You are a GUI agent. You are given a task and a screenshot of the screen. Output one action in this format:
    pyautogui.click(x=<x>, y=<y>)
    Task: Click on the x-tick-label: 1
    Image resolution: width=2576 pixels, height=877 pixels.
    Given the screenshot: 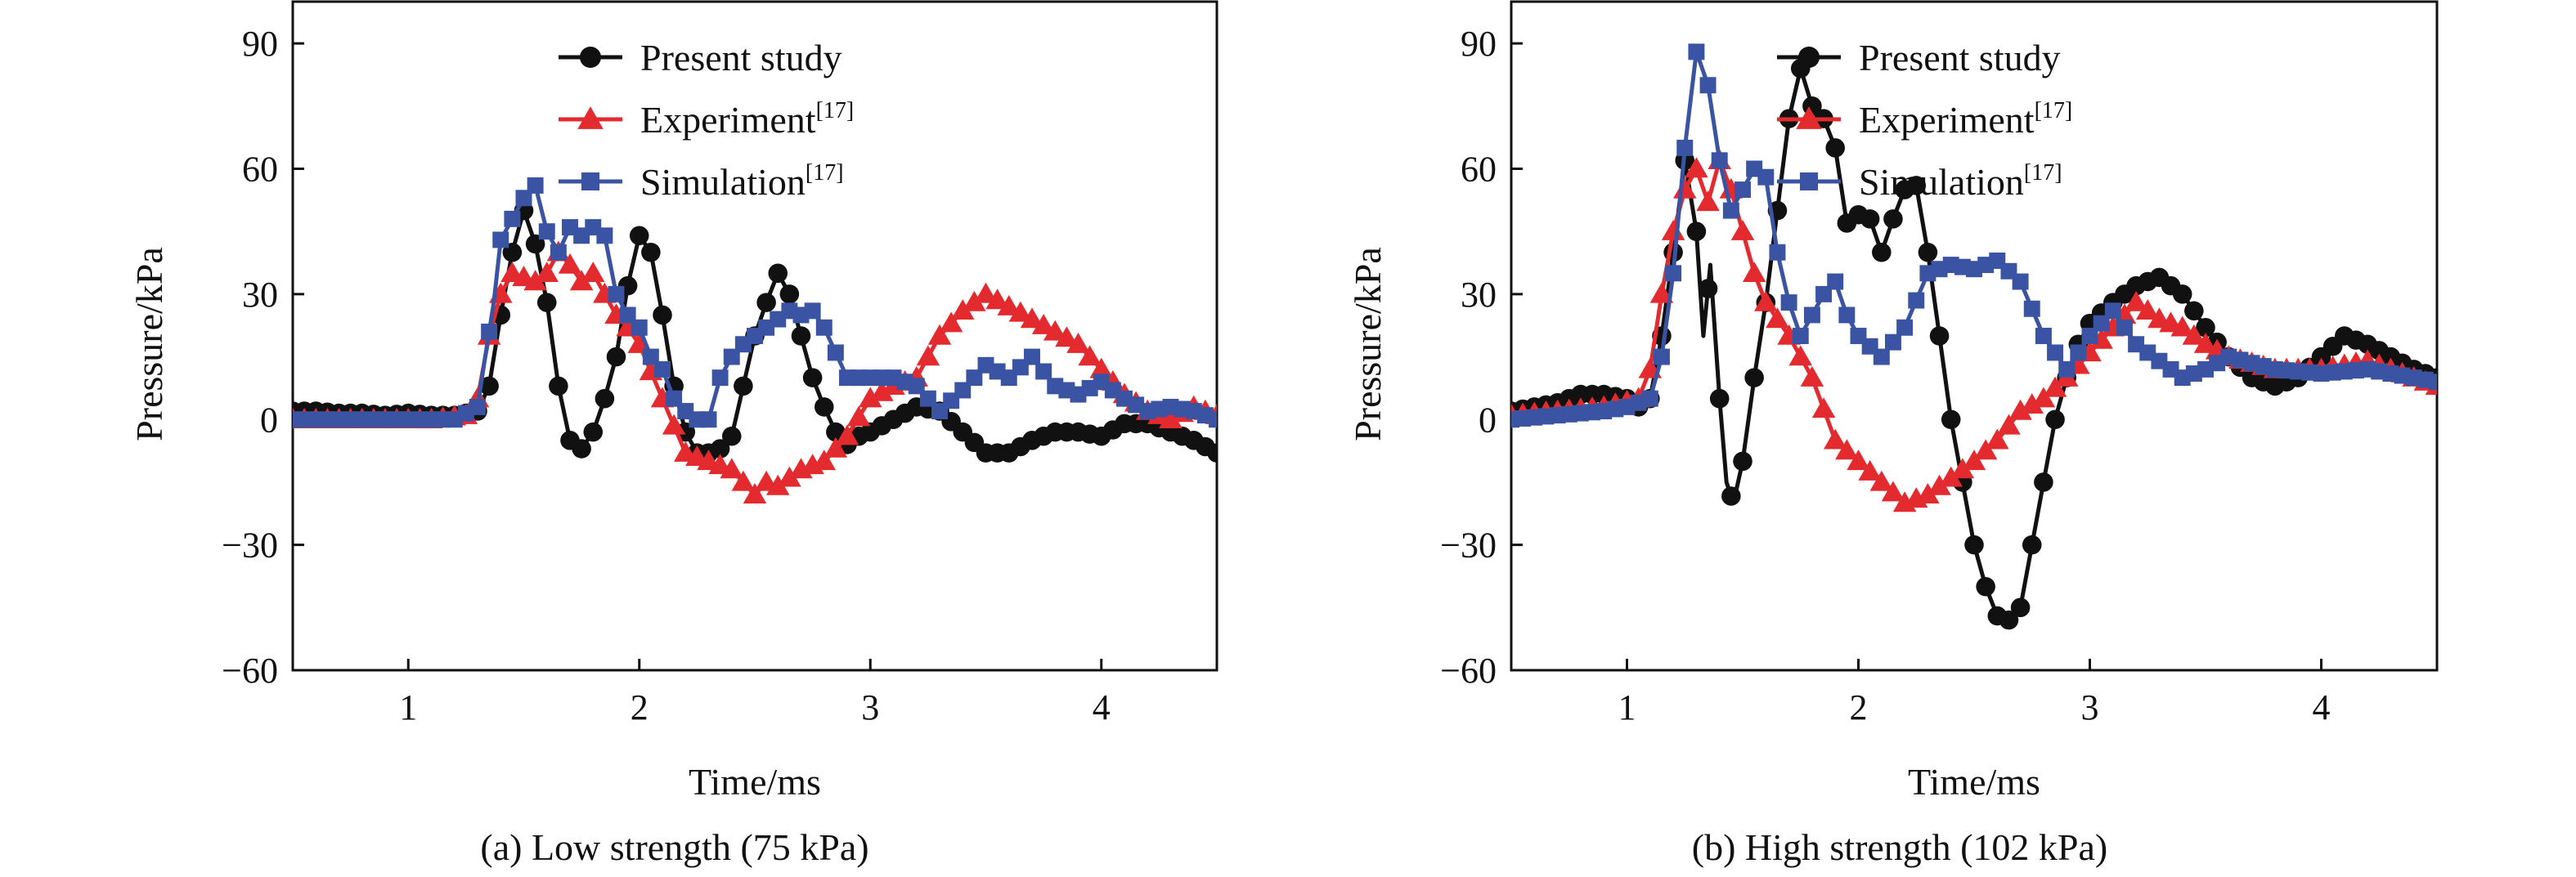 What is the action you would take?
    pyautogui.click(x=1627, y=707)
    